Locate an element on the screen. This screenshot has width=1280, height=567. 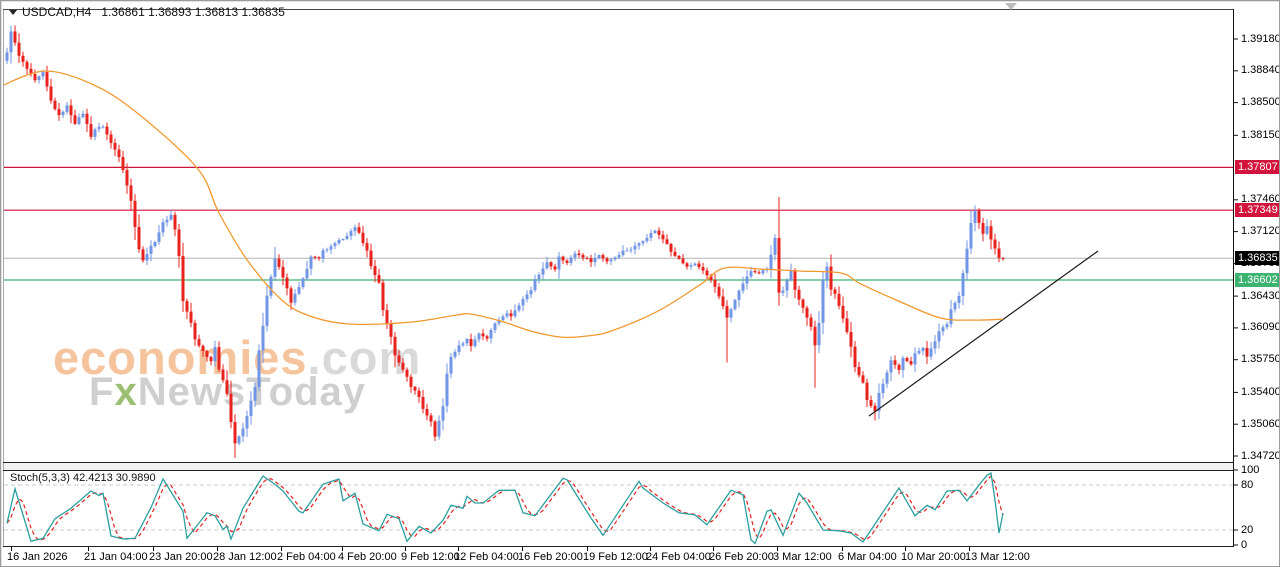
price-tick-label: 1.39180 is located at coordinates (1260, 38).